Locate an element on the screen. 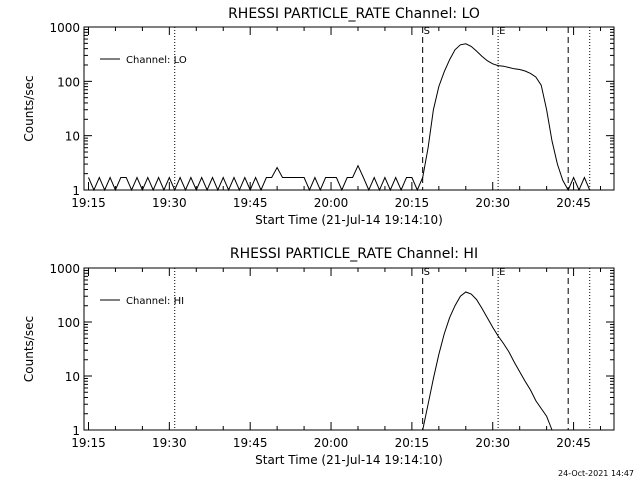  legend-entry: Channel: LO is located at coordinates (156, 60).